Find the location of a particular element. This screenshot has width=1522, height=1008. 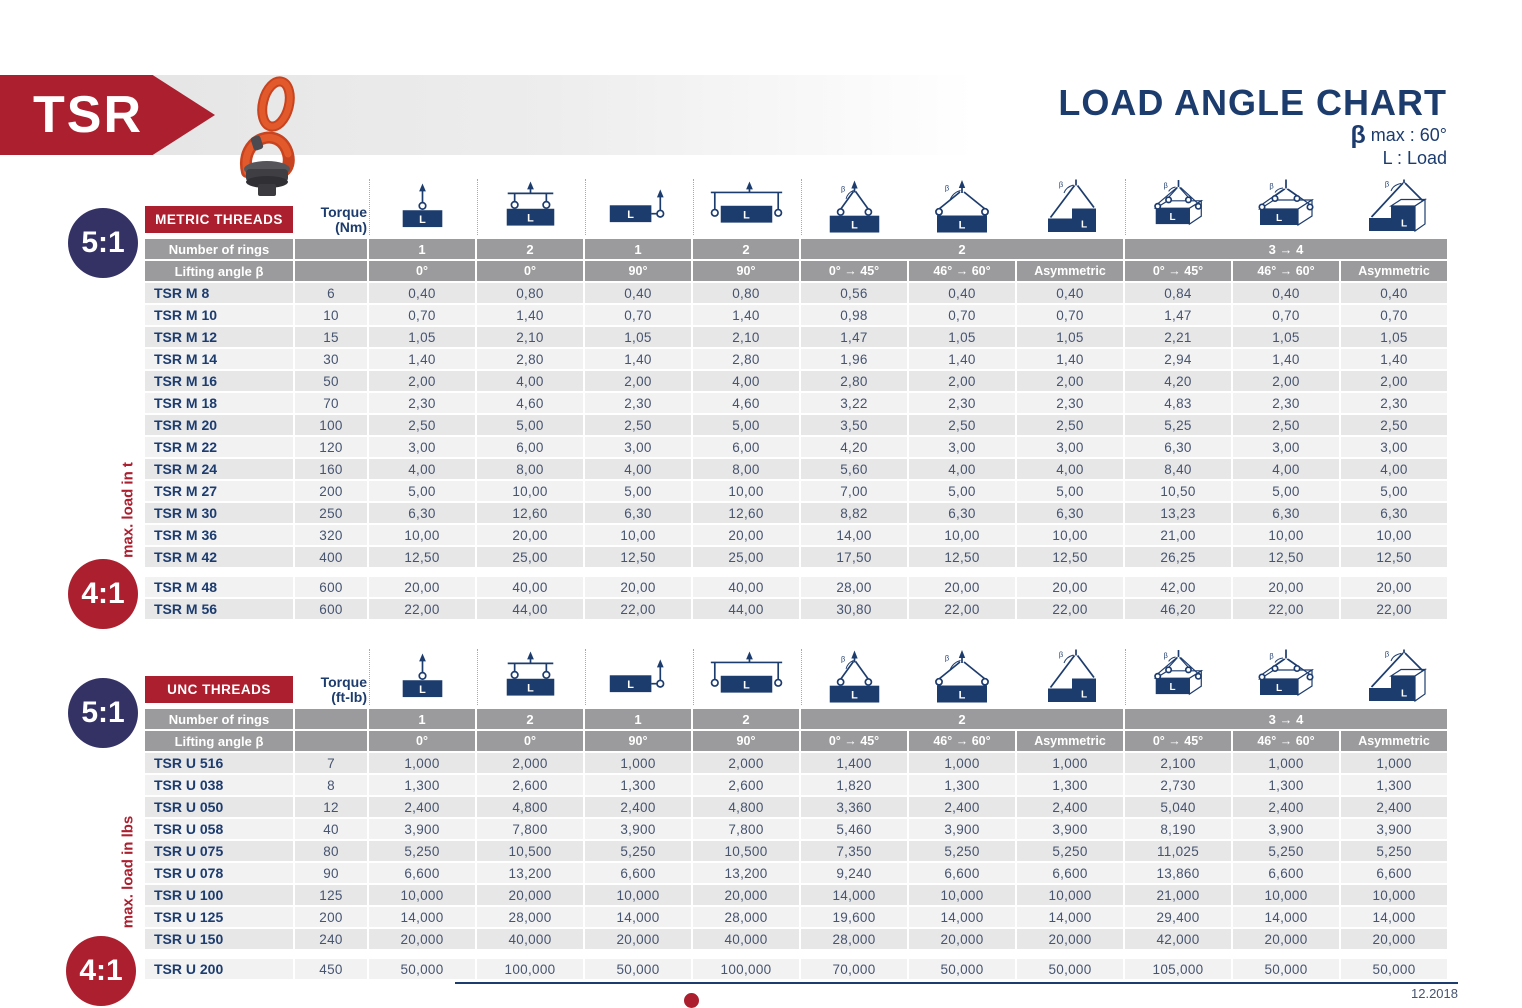

load-value-cell: 2,400 is located at coordinates (638, 807).